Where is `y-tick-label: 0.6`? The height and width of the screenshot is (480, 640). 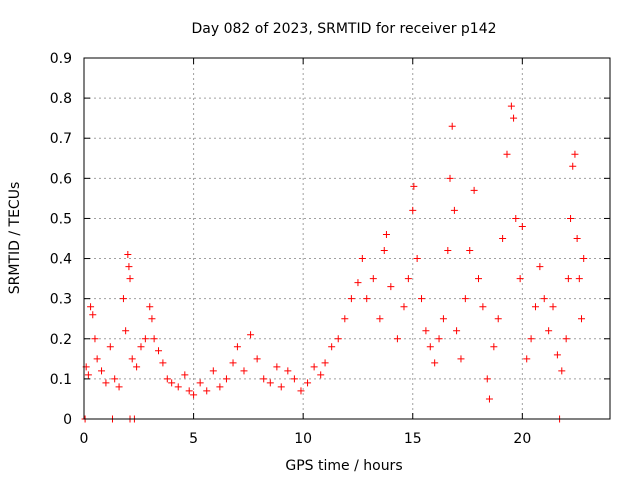
y-tick-label: 0.6 is located at coordinates (61, 179).